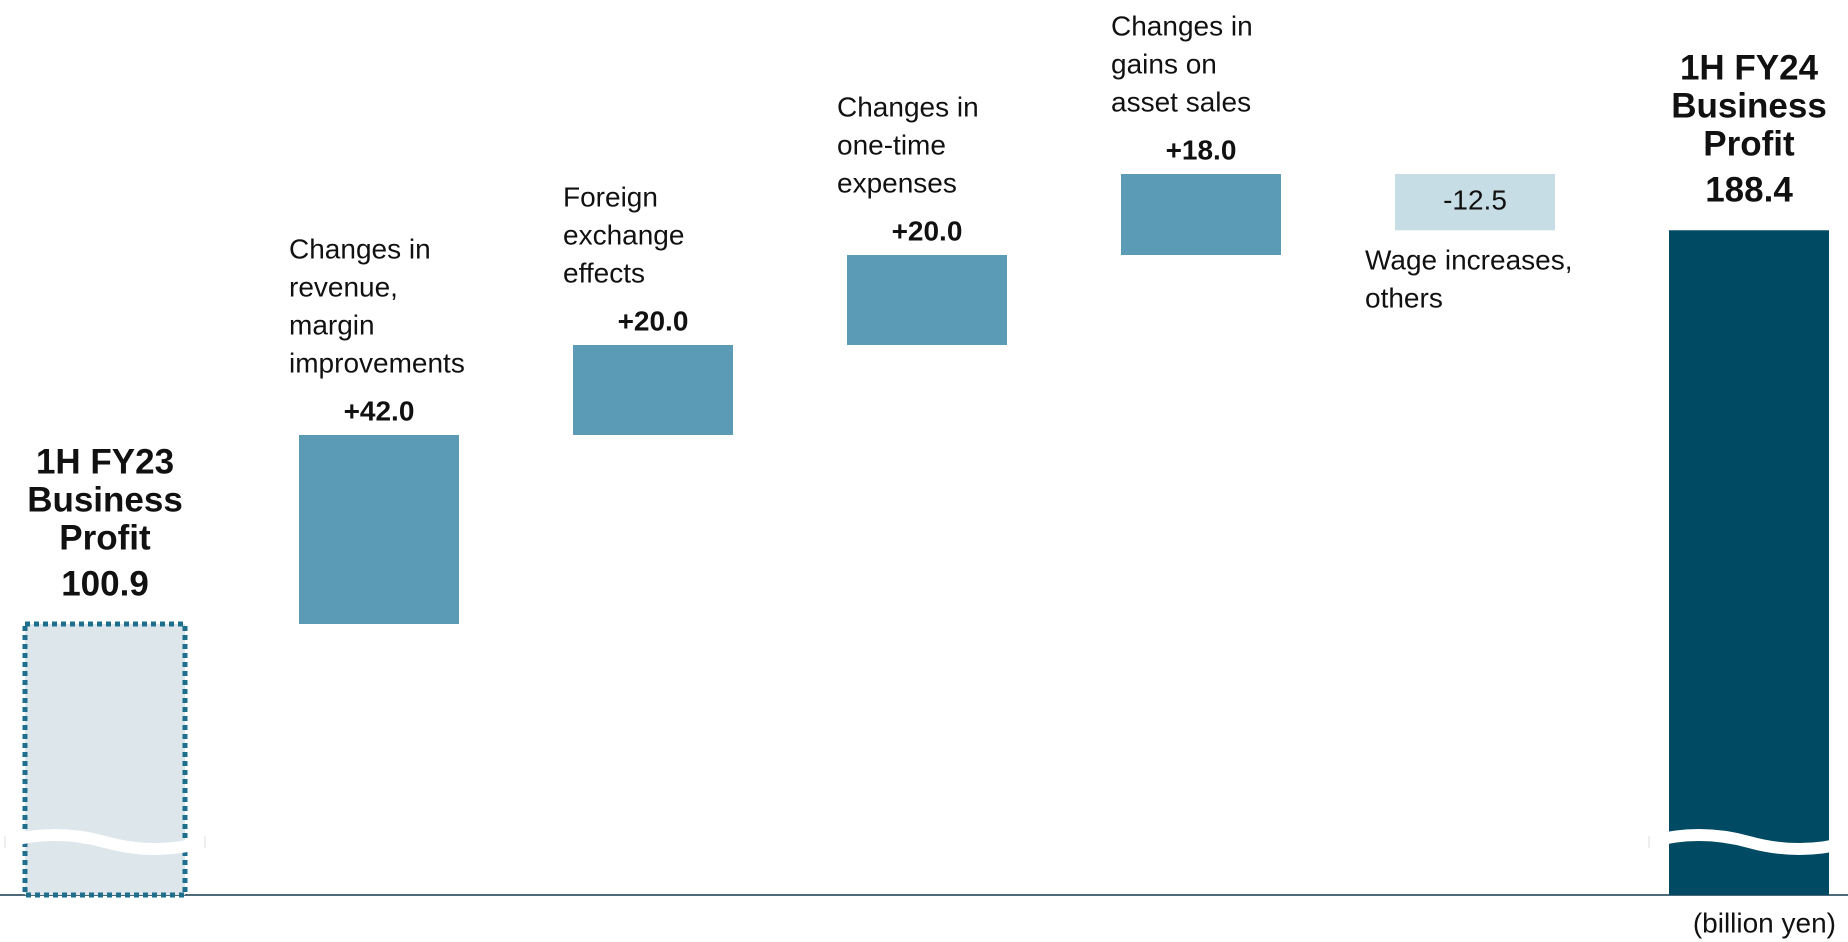  What do you see at coordinates (105, 461) in the screenshot?
I see `category-label: 1H FY23` at bounding box center [105, 461].